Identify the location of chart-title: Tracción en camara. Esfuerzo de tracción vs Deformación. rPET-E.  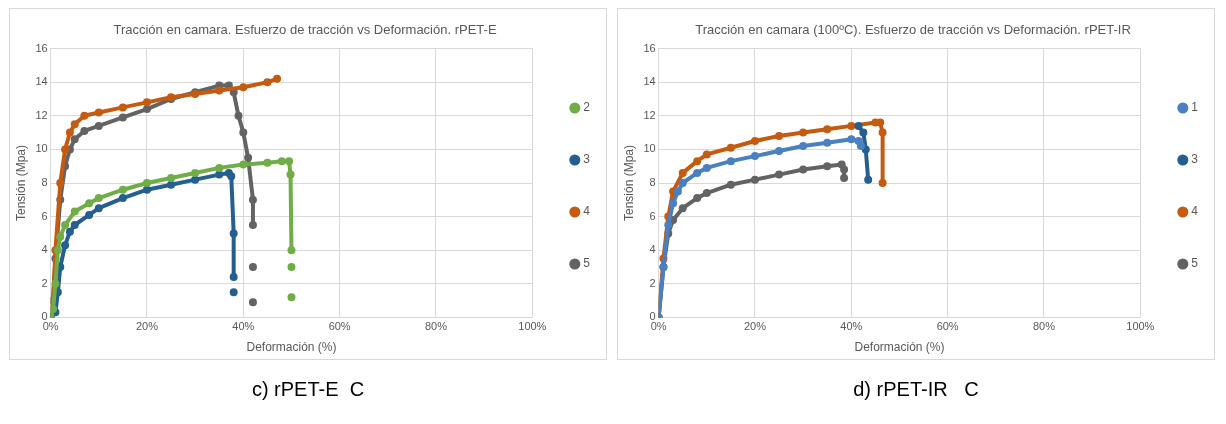
(305, 30).